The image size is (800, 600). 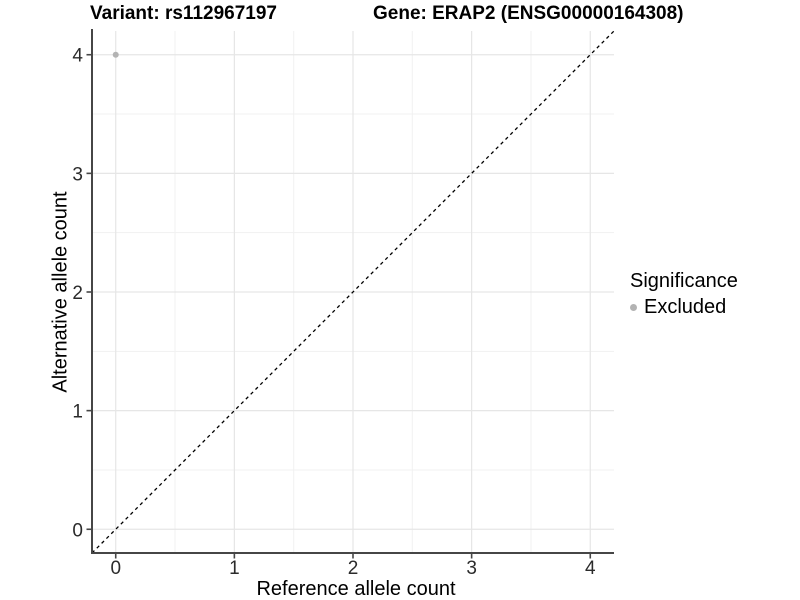 I want to click on y-tick-label: 4, so click(x=77, y=56).